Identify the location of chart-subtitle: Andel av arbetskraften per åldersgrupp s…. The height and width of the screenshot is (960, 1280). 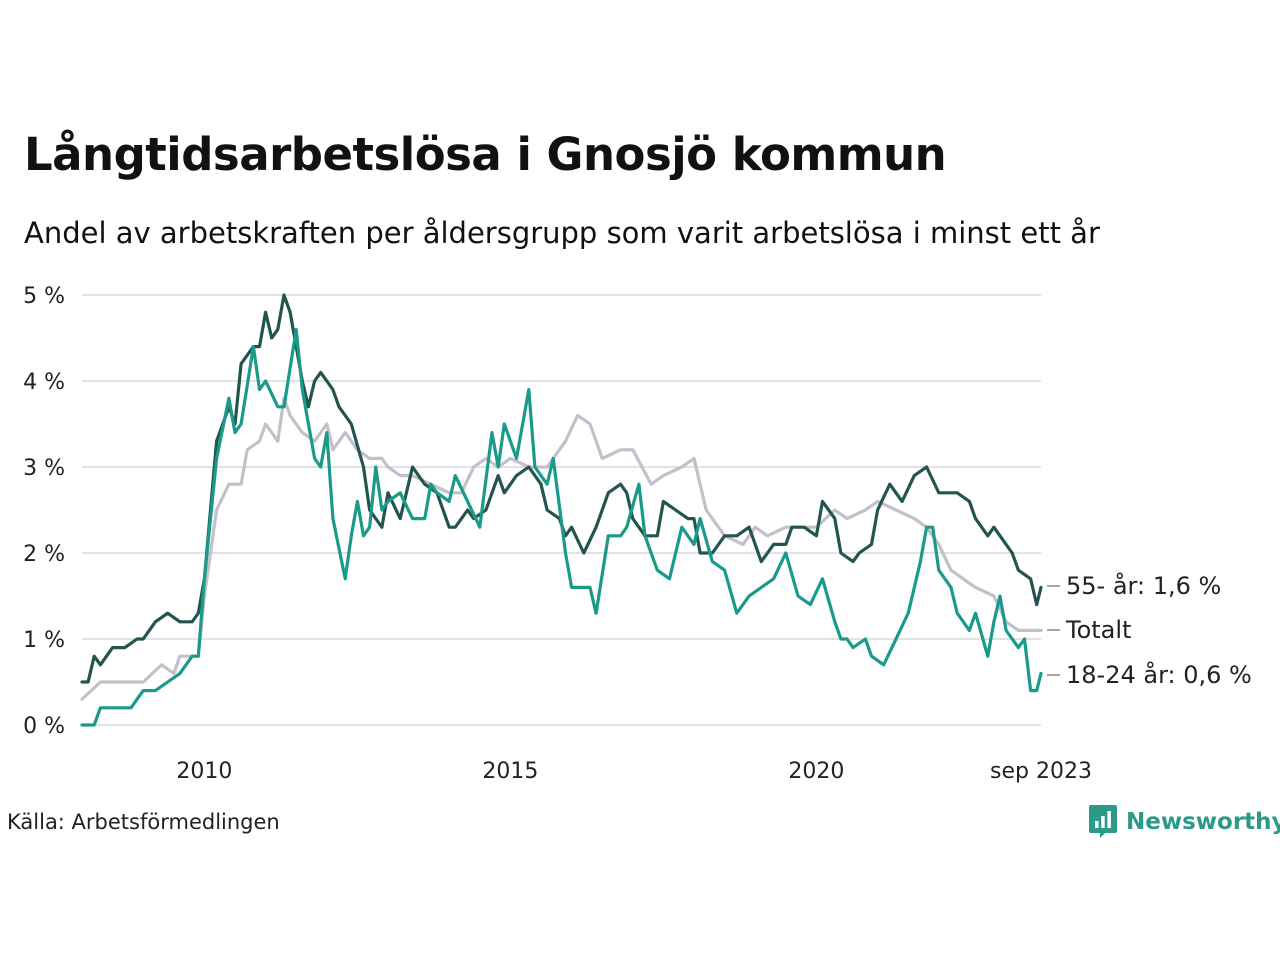
(562, 233).